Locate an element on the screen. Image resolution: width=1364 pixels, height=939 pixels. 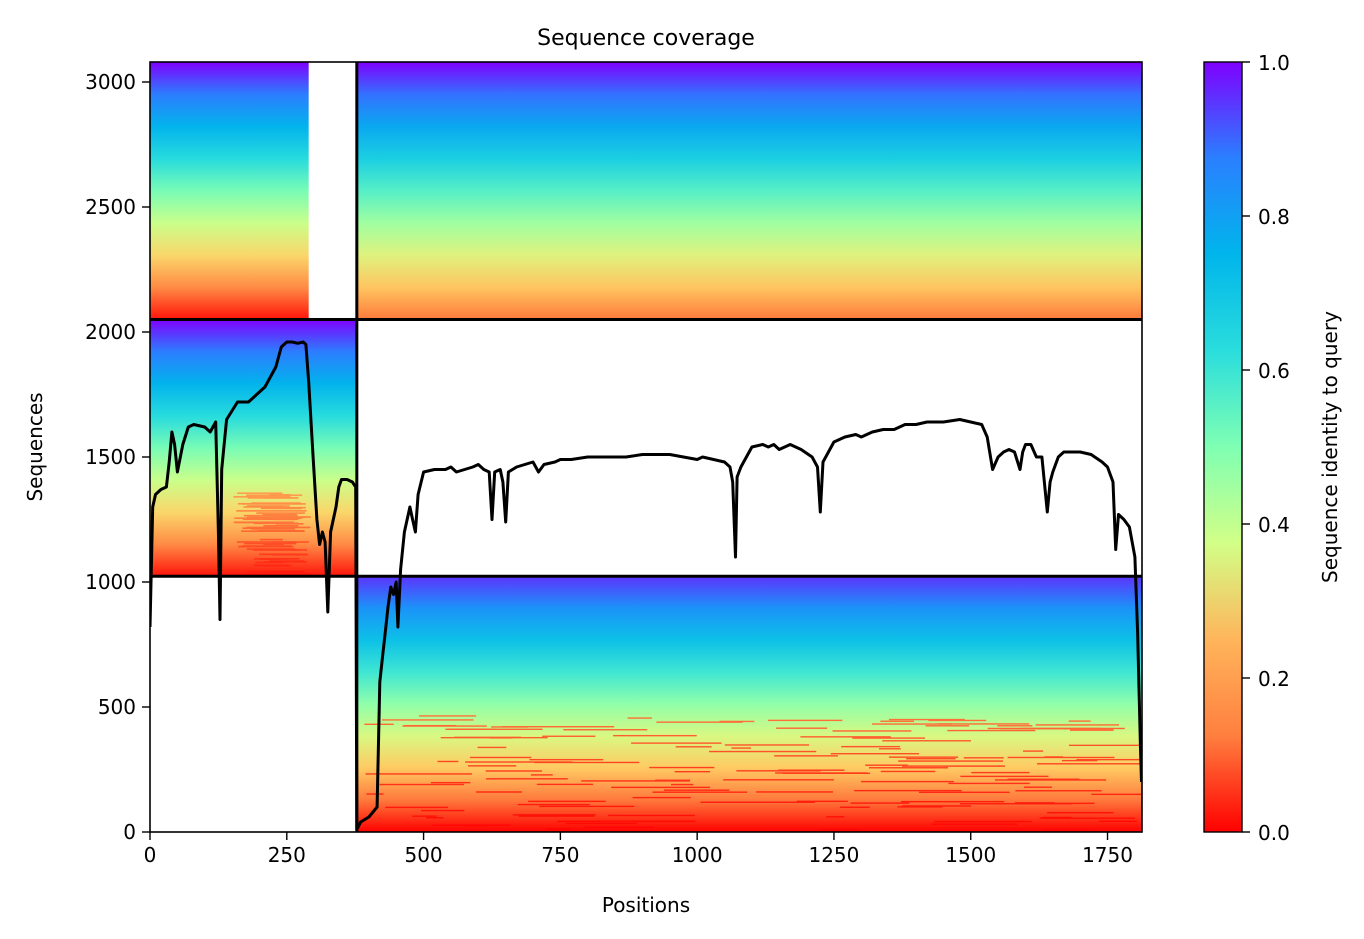
colorbar-gradient is located at coordinates (1223, 447).